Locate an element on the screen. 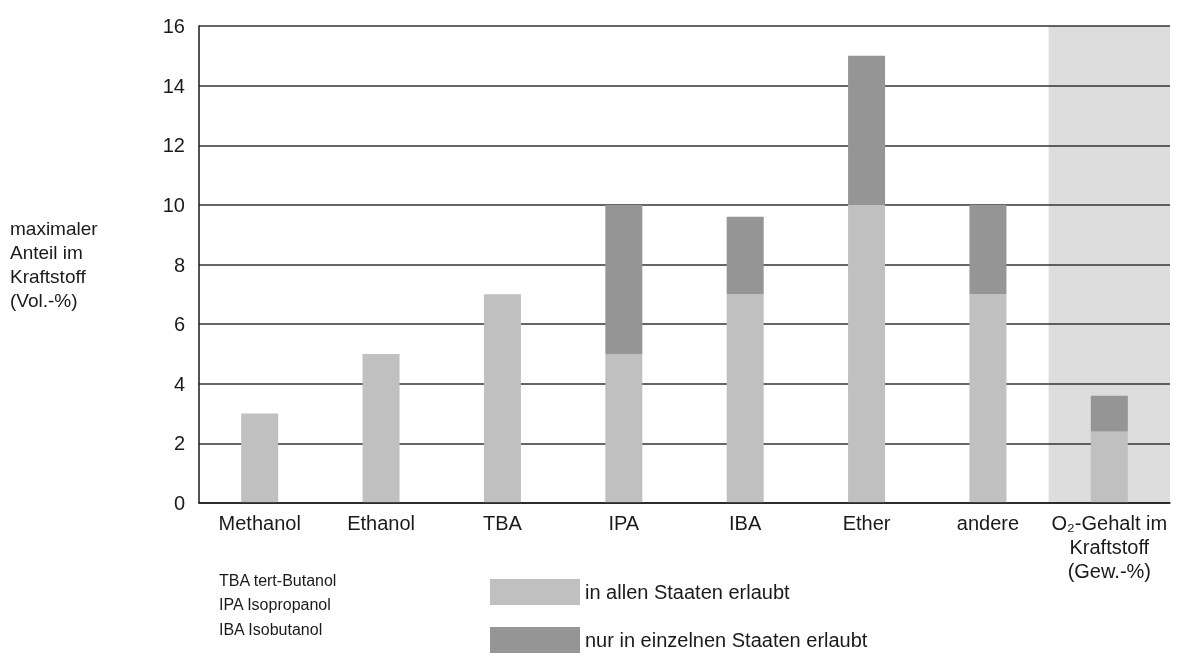 The width and height of the screenshot is (1177, 666). x-tick-label: IPA is located at coordinates (624, 523).